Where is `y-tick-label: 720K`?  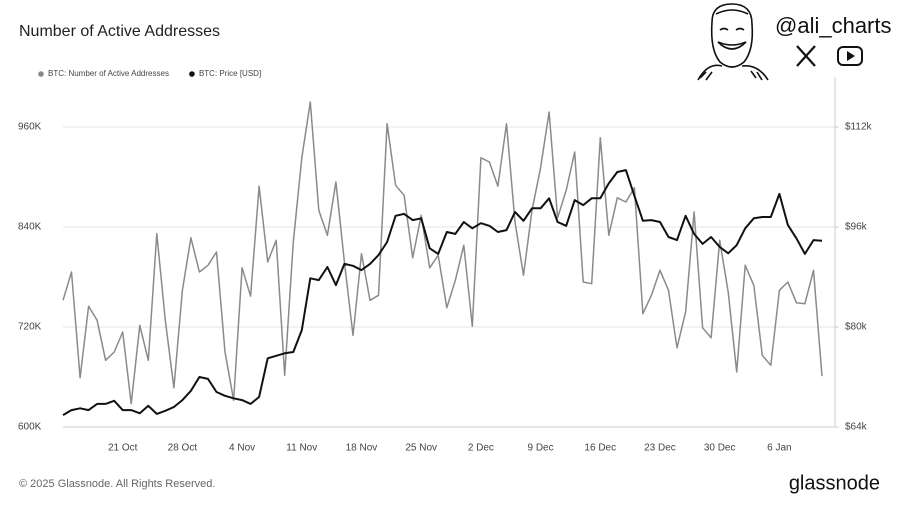 y-tick-label: 720K is located at coordinates (30, 327).